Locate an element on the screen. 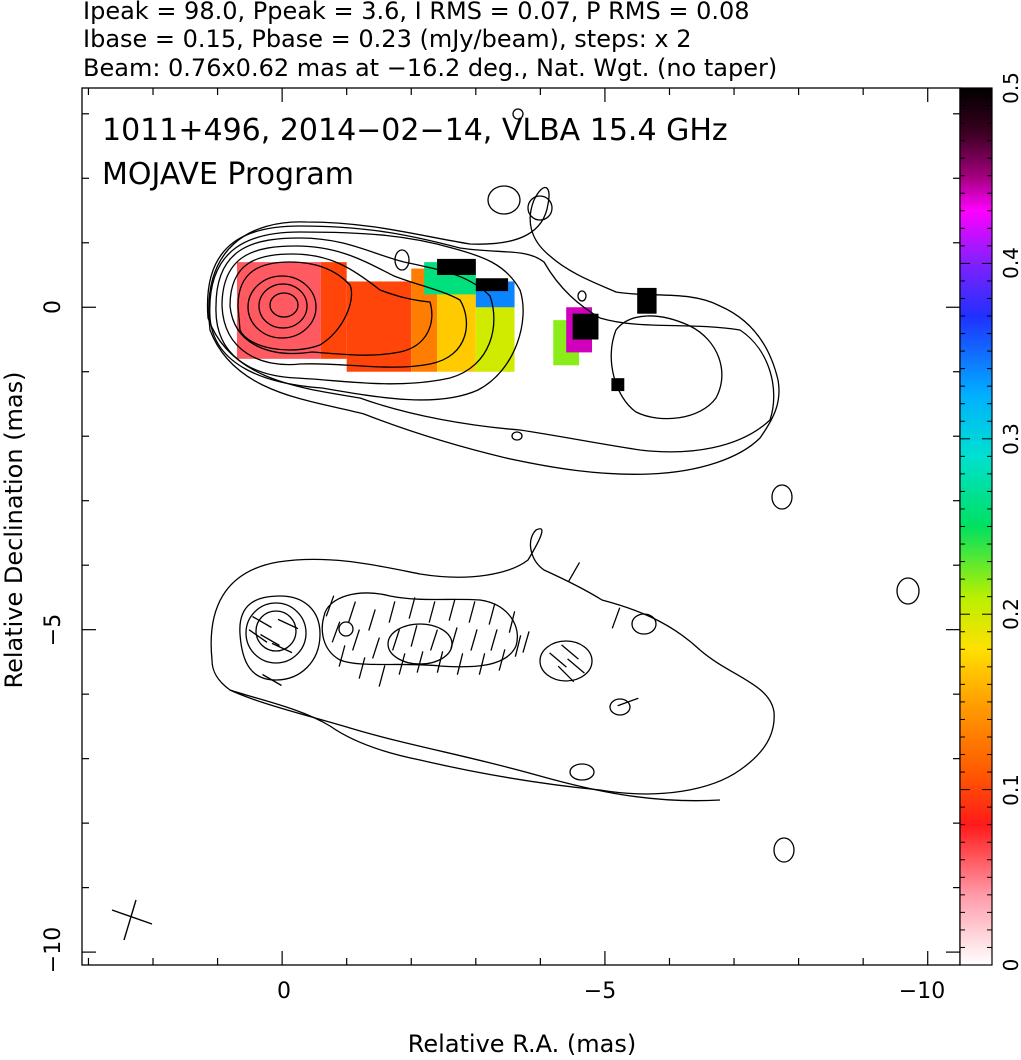 The image size is (1021, 1060). y-axis-label: Relative Declination (mas) is located at coordinates (14, 529).